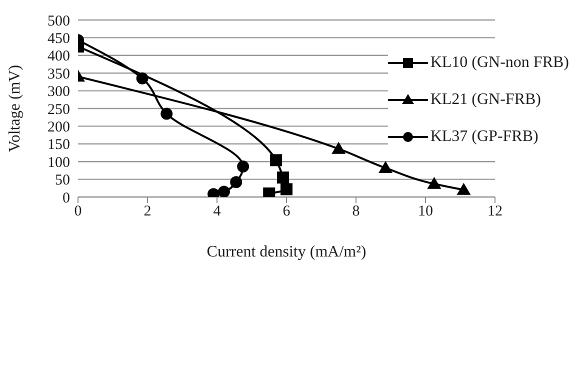 Image resolution: width=583 pixels, height=386 pixels. Describe the element at coordinates (59, 92) in the screenshot. I see `y-tick-label: 300` at that location.